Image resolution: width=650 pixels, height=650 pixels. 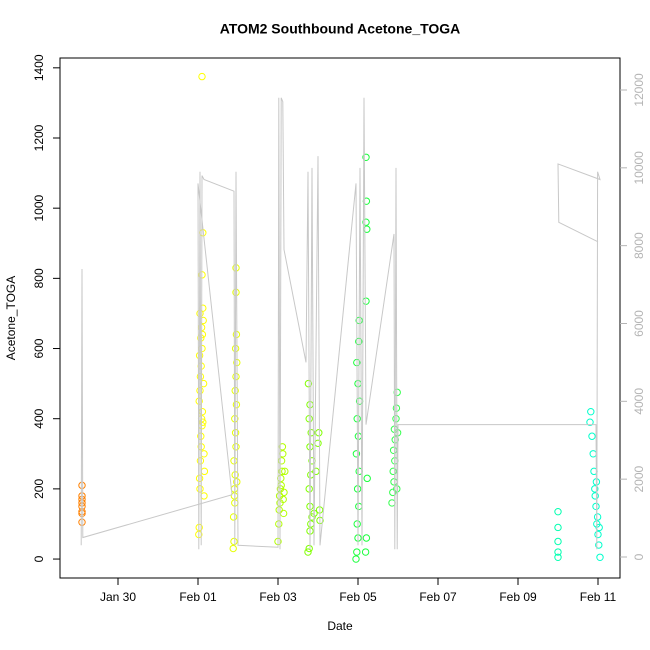 What do you see at coordinates (598, 597) in the screenshot?
I see `x-tick-label: Feb 11` at bounding box center [598, 597].